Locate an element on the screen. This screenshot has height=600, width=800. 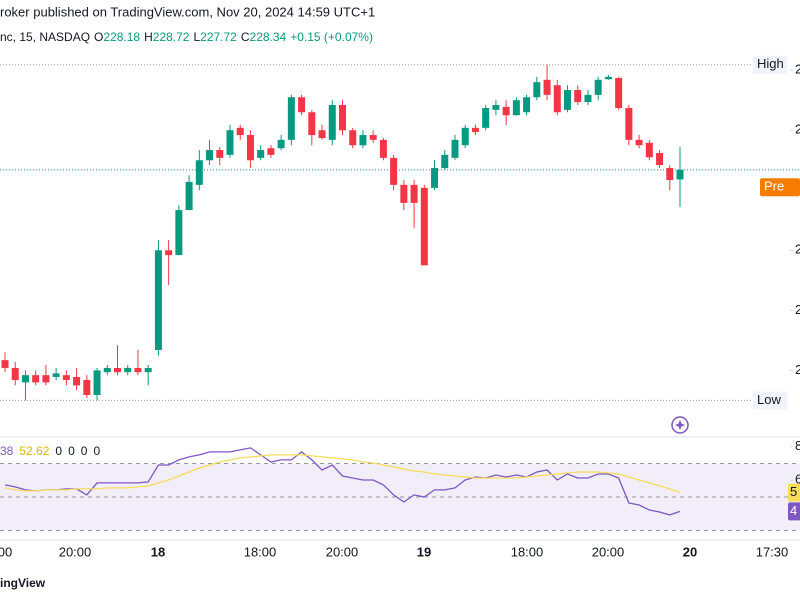
ohlc-label: O is located at coordinates (98, 37).